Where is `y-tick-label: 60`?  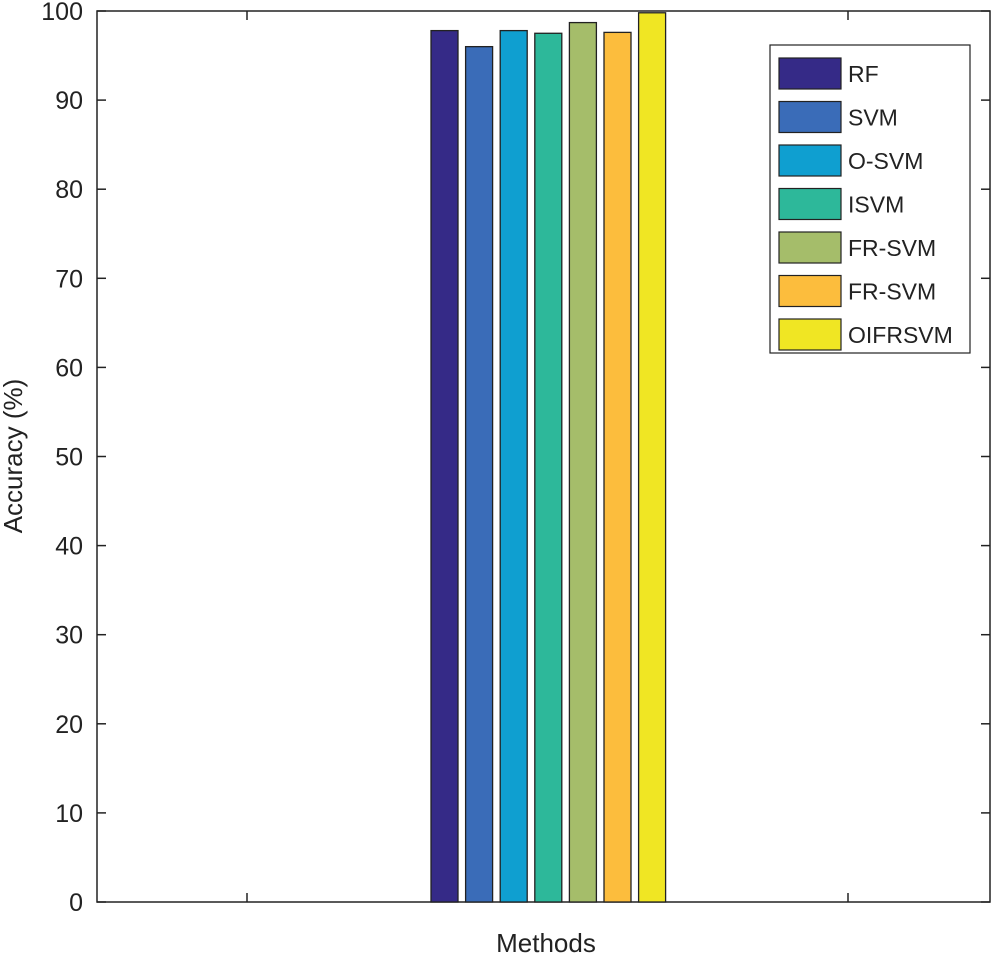 y-tick-label: 60 is located at coordinates (69, 368).